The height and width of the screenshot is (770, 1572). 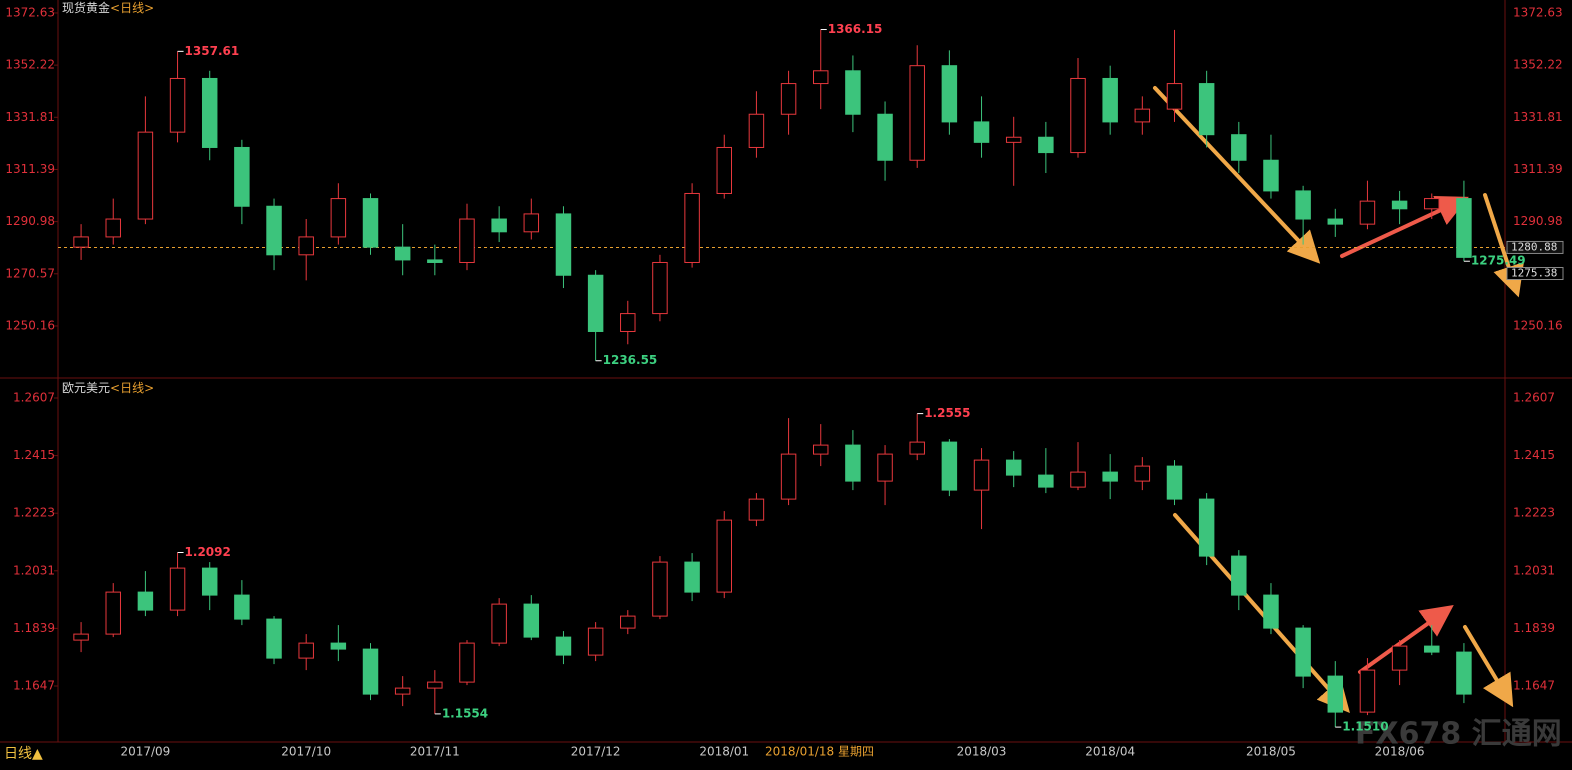 I want to click on title: 欧元美元, so click(x=86, y=388).